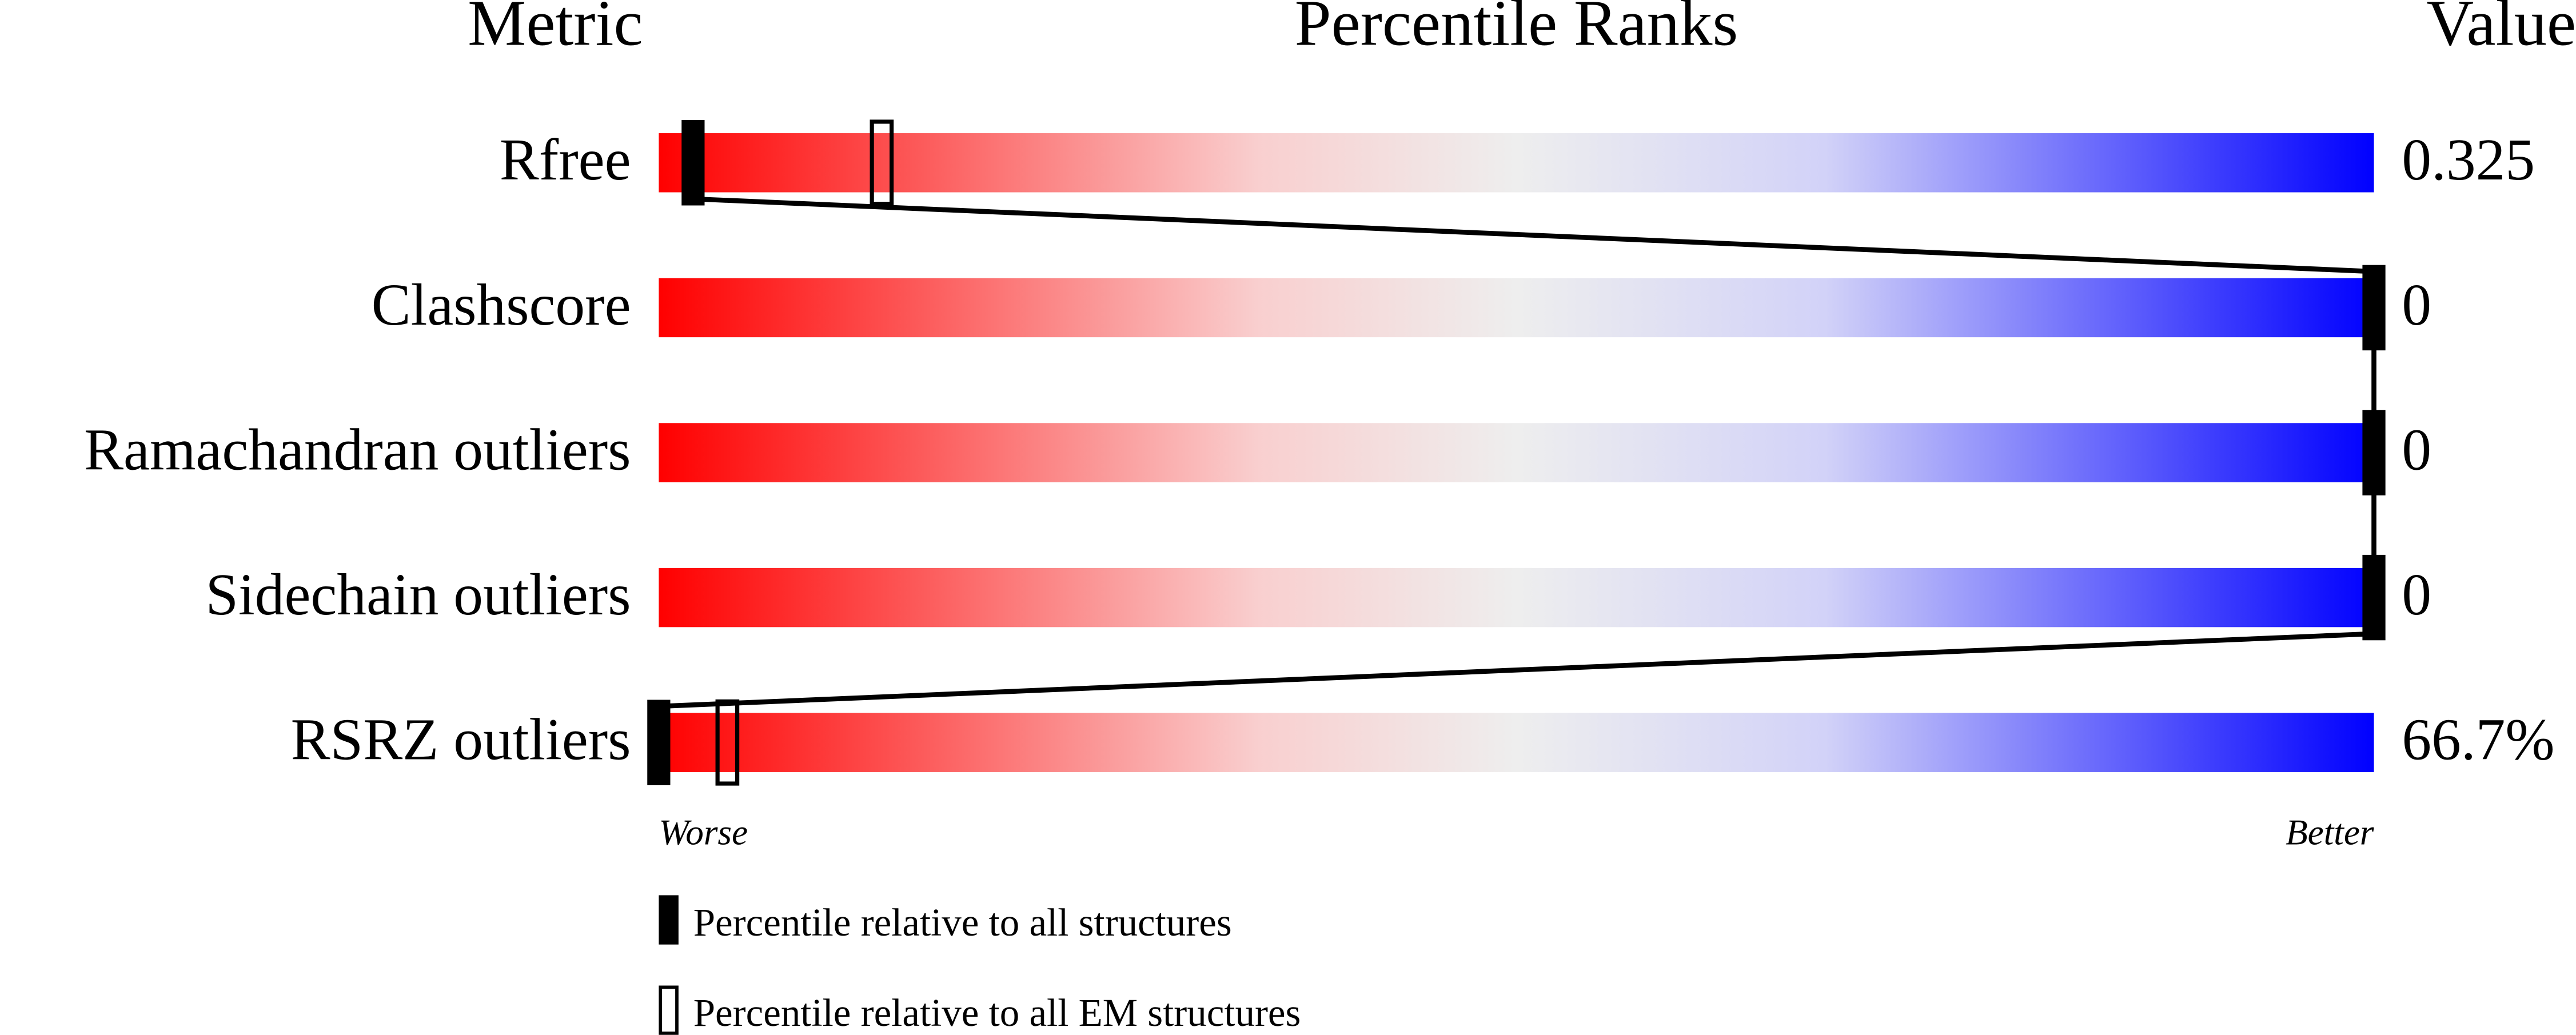 Image resolution: width=2576 pixels, height=1035 pixels. I want to click on metric-label: Sidechain outliers, so click(418, 595).